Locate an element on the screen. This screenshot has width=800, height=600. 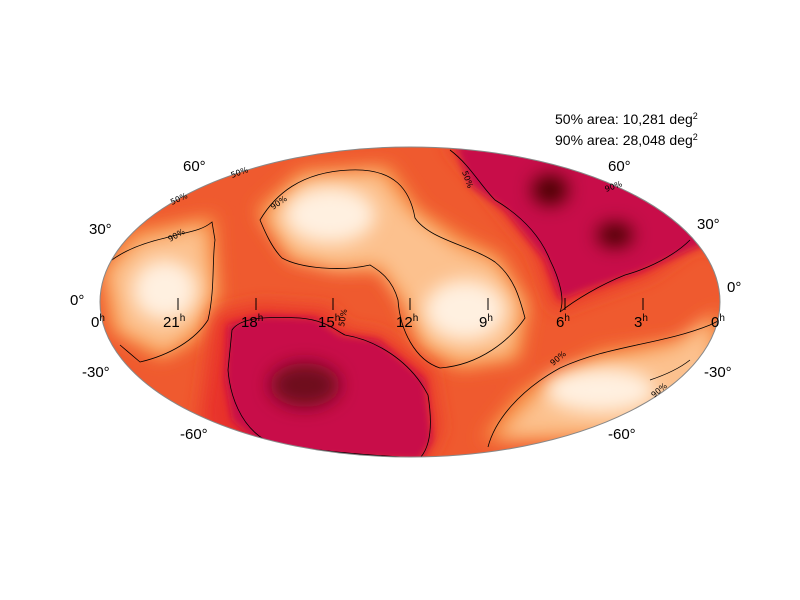
ra-label: 15h is located at coordinates (329, 322).